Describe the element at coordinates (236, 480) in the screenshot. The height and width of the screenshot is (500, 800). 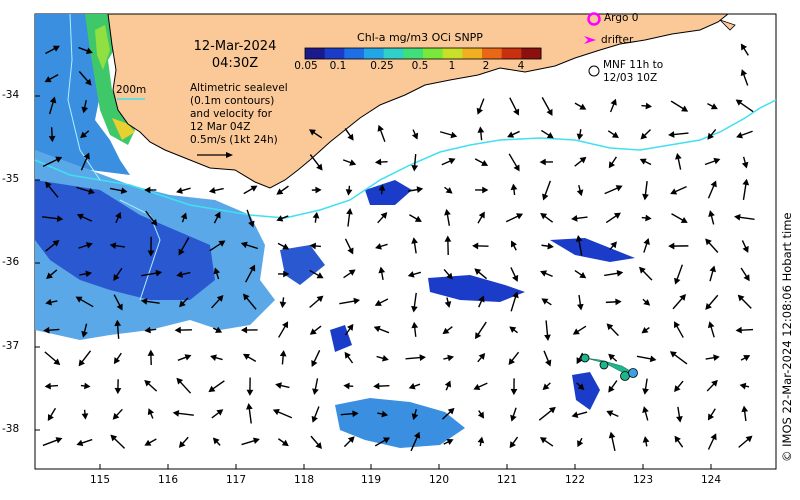
I see `longitude-tick-label: 117` at that location.